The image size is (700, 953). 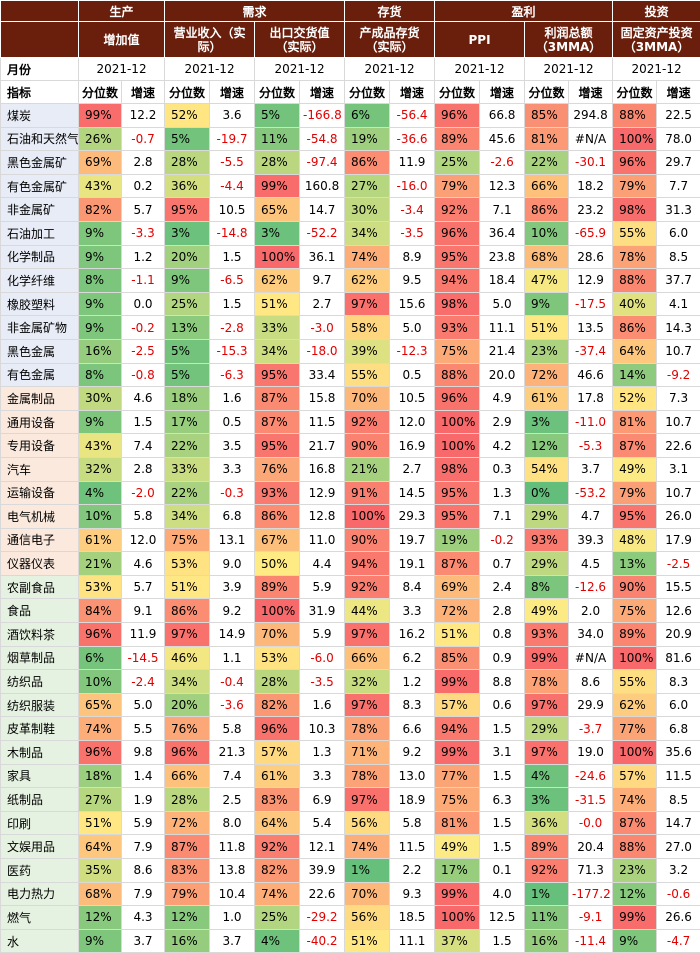 I want to click on growth-cell: 0.0, so click(x=143, y=304).